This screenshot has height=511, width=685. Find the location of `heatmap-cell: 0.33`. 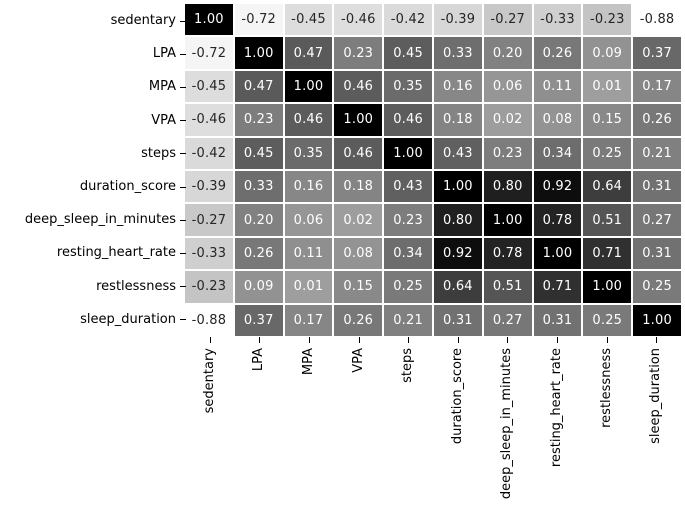

heatmap-cell: 0.33 is located at coordinates (258, 186).